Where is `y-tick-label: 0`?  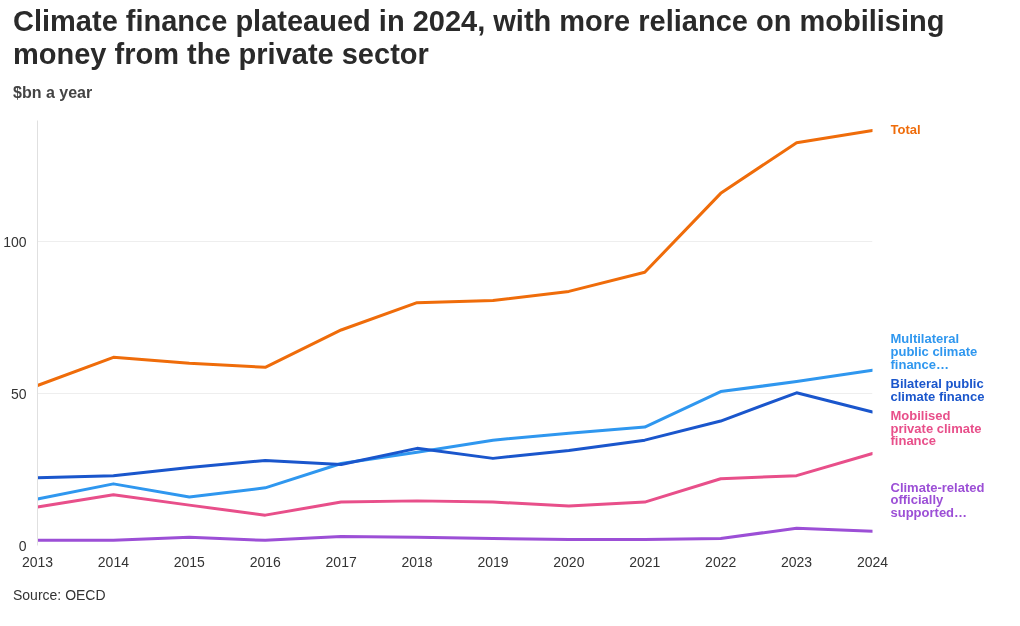
y-tick-label: 0 is located at coordinates (22, 545).